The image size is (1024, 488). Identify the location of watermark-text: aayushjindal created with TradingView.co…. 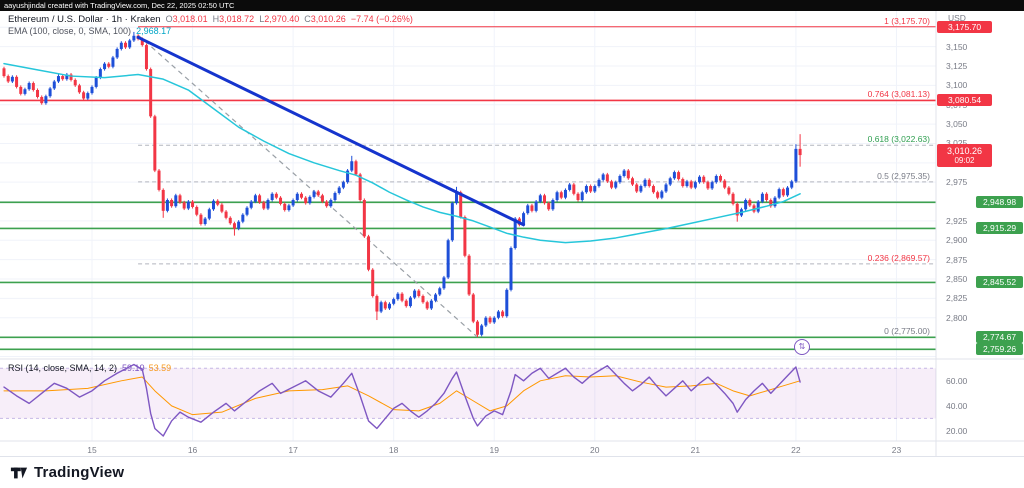
(119, 5).